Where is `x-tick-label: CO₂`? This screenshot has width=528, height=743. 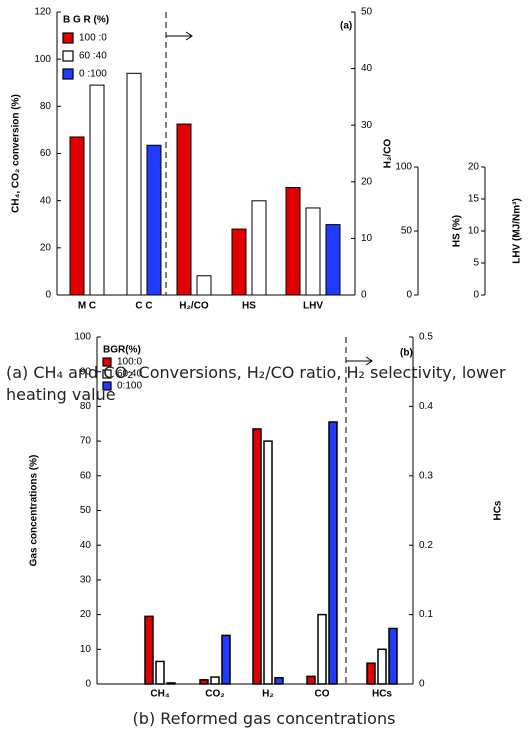 x-tick-label: CO₂ is located at coordinates (214, 694).